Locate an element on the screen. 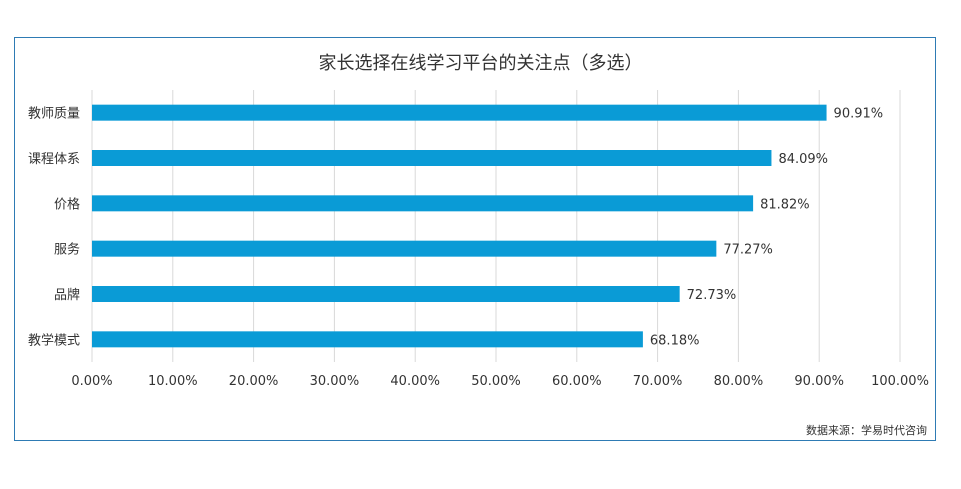  data-label: 84.09% is located at coordinates (803, 159).